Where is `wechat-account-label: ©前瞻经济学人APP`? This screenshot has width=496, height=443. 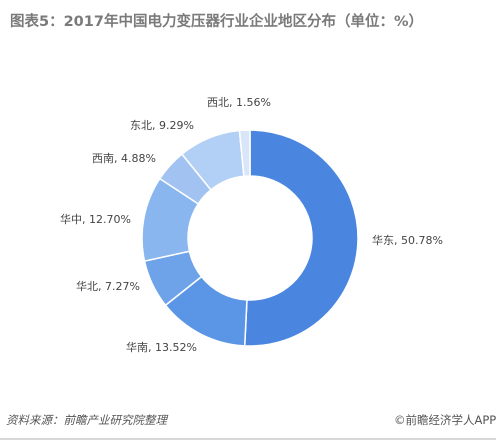
wechat-account-label: ©前瞻经济学人APP is located at coordinates (445, 420).